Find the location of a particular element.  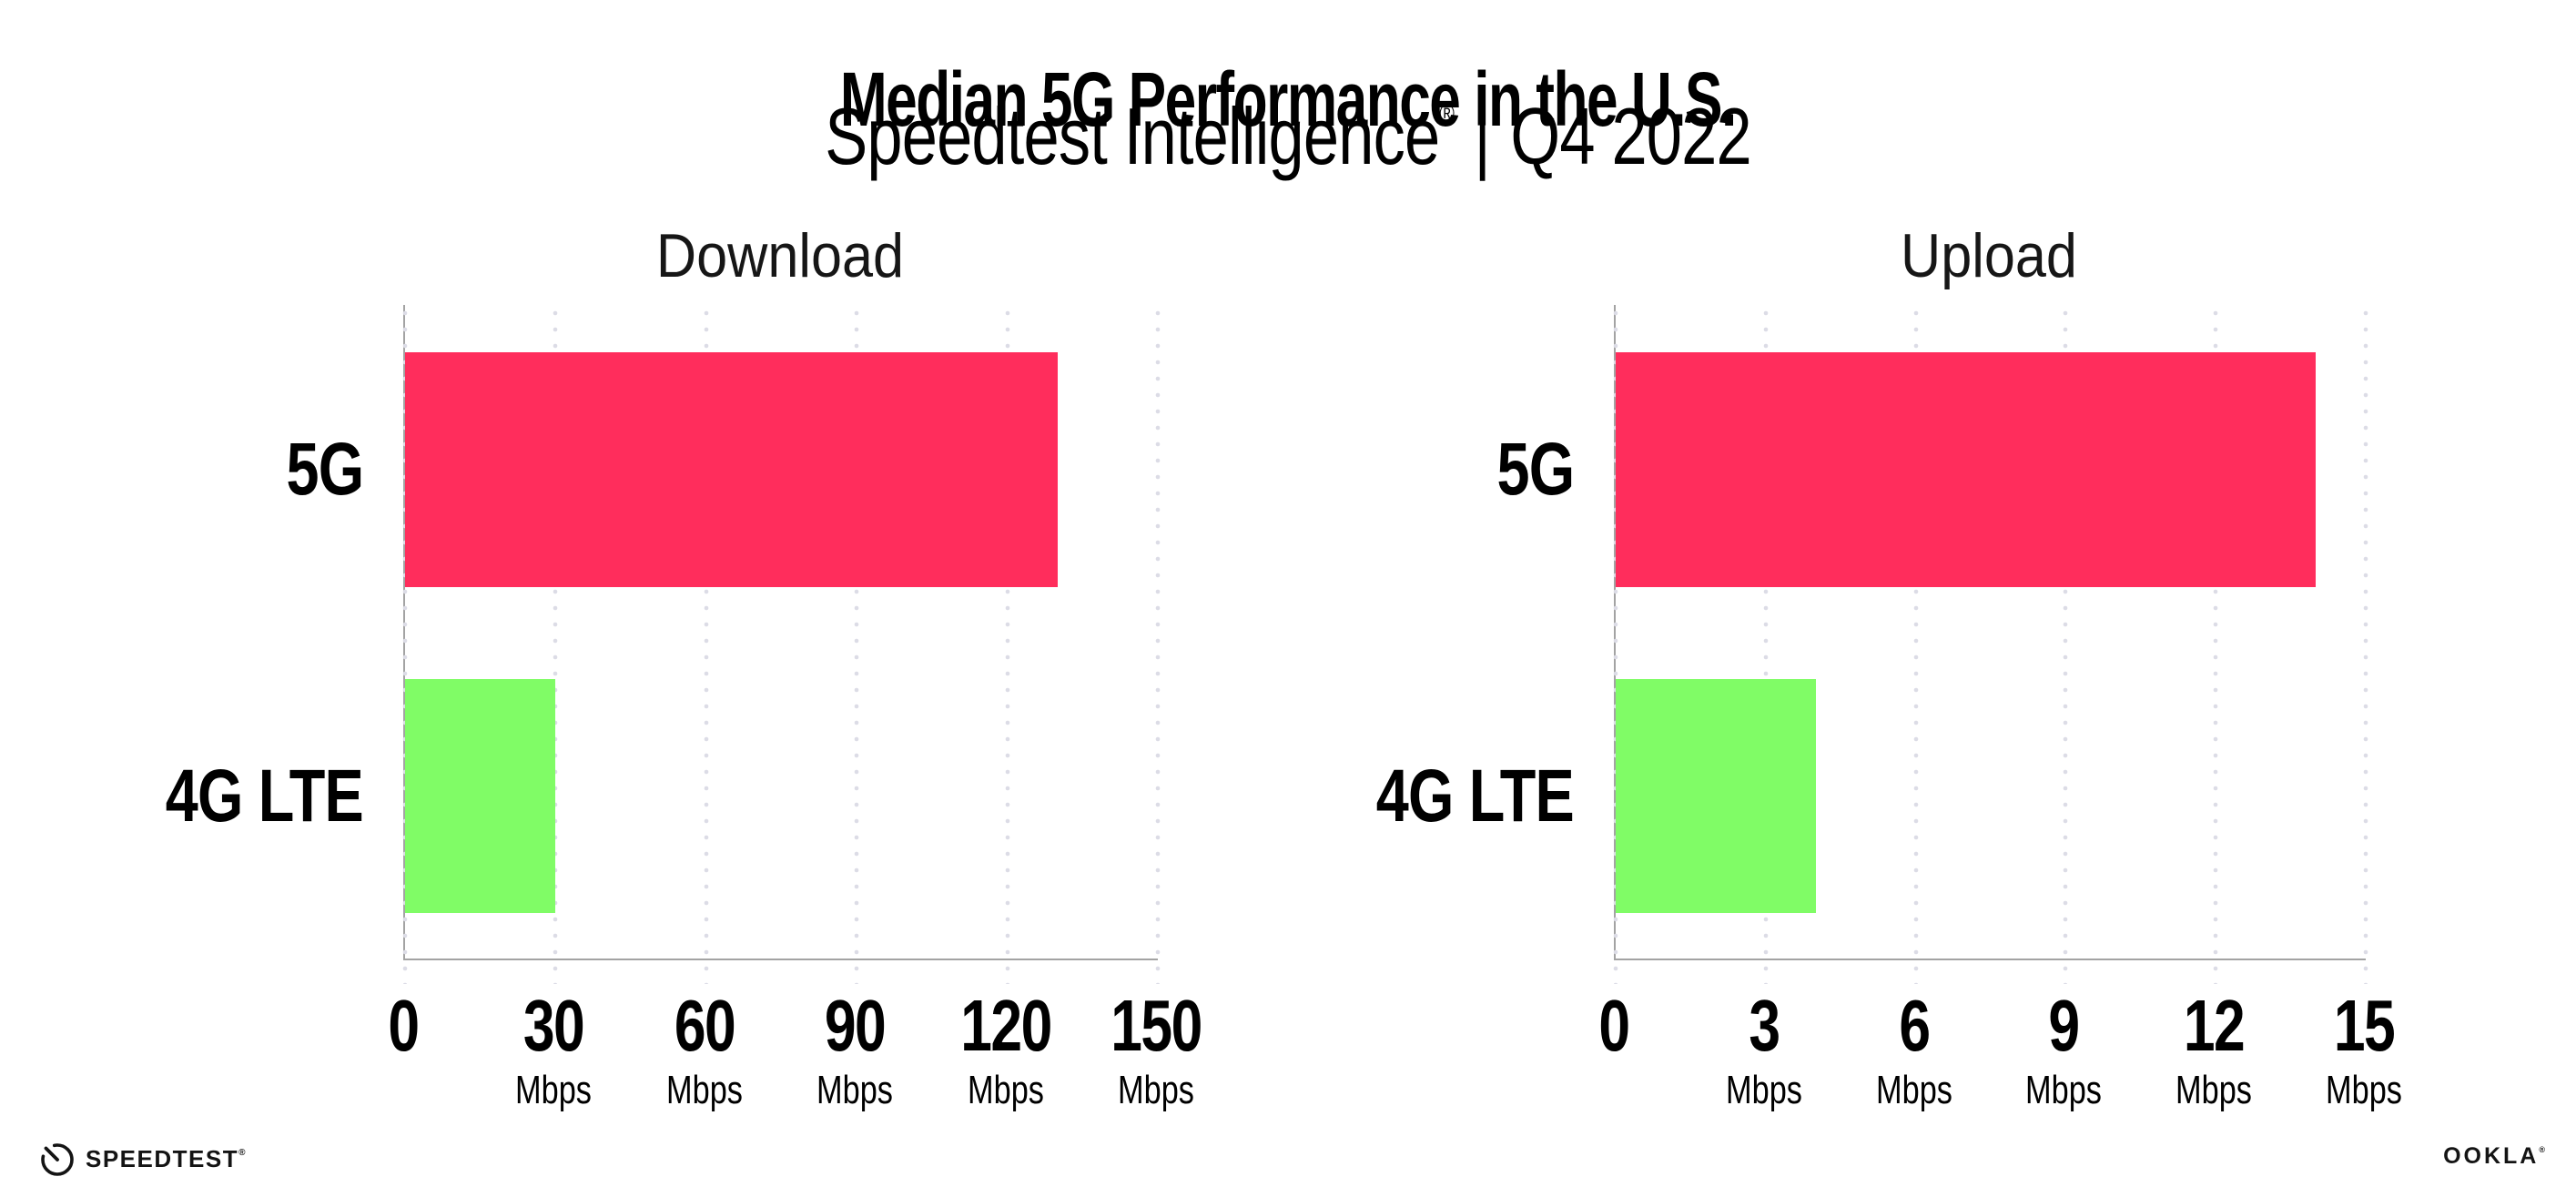

page-title: Median 5G Performance in the U.S. is located at coordinates (1288, 99).